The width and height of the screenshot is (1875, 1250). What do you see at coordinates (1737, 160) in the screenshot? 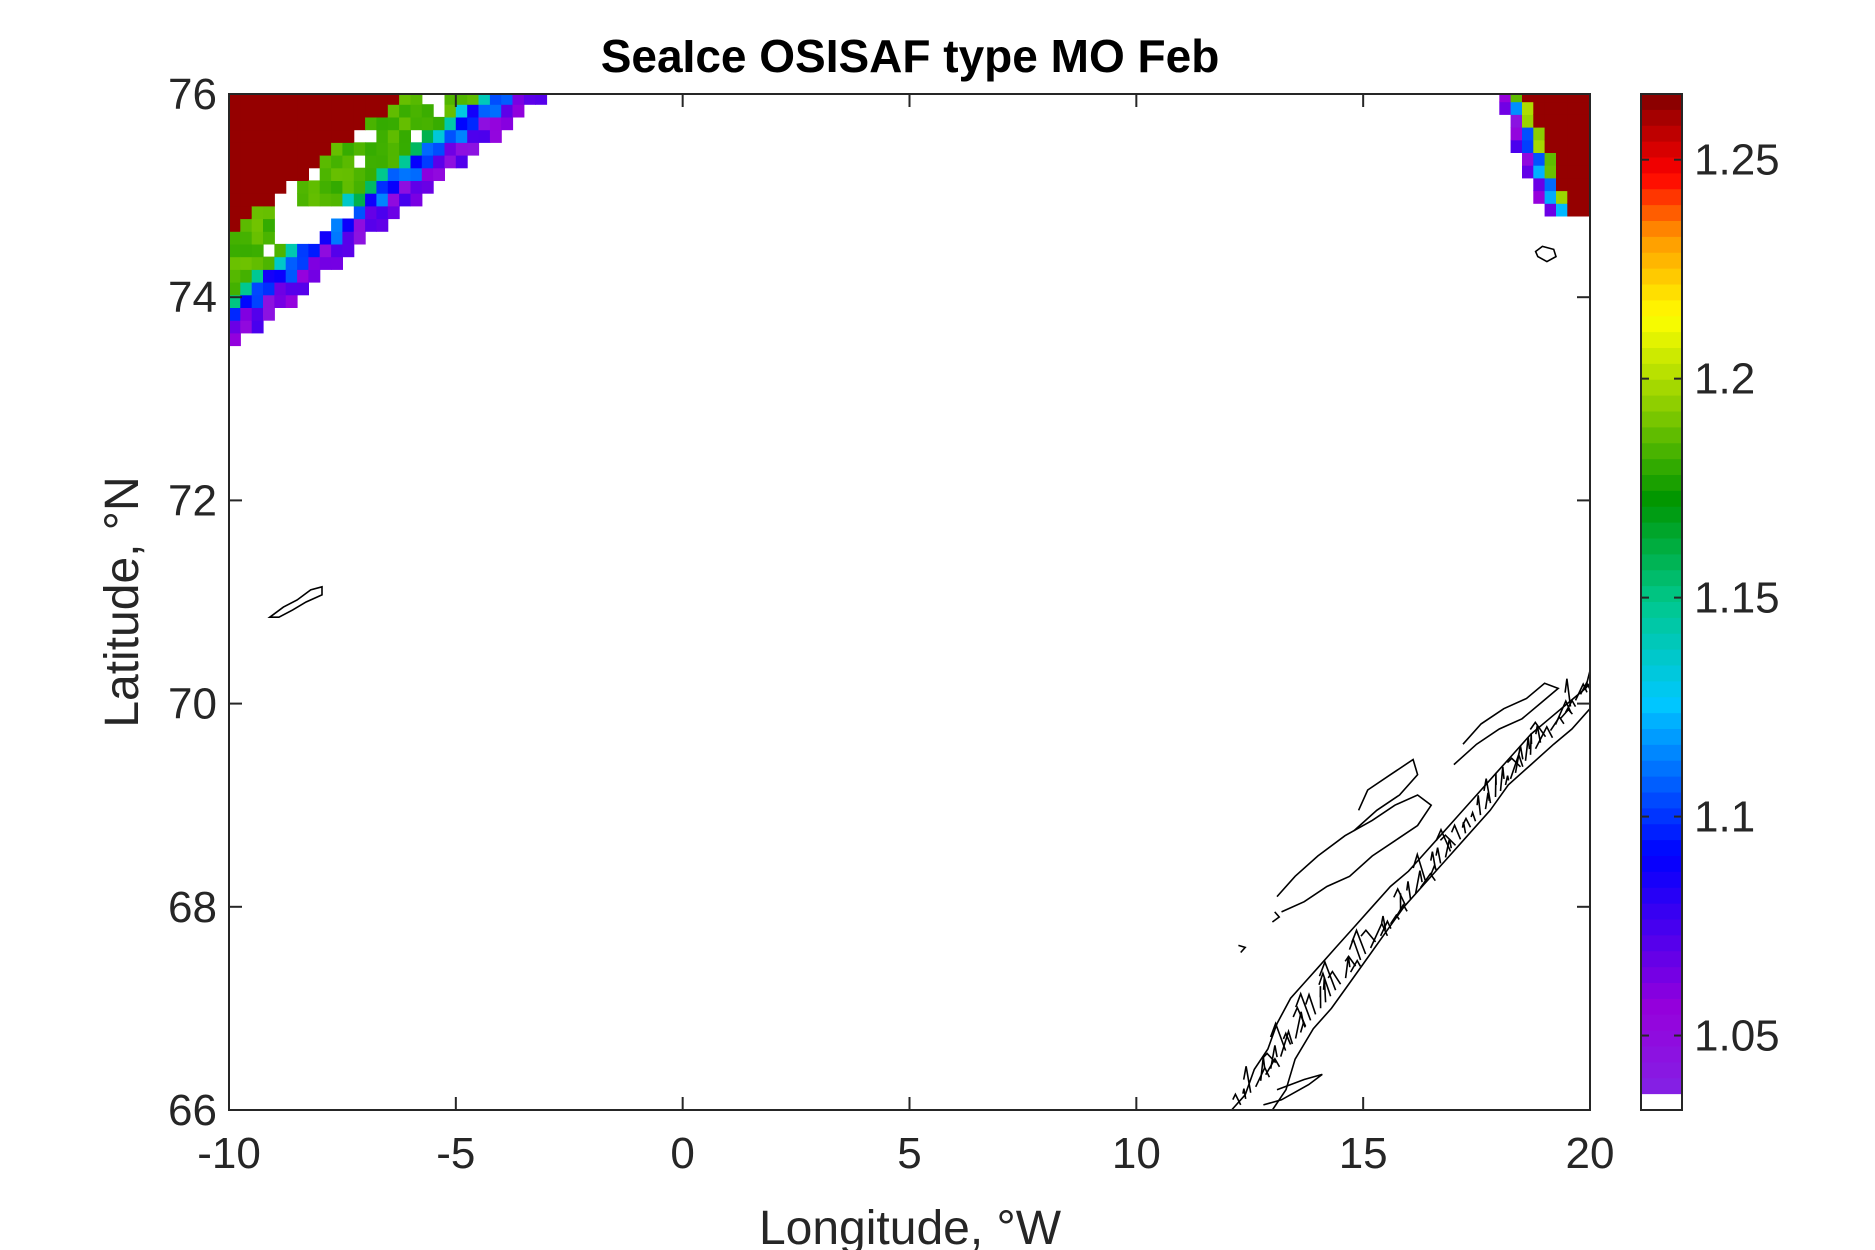
I see `colorbar-tick-label: 1.25` at bounding box center [1737, 160].